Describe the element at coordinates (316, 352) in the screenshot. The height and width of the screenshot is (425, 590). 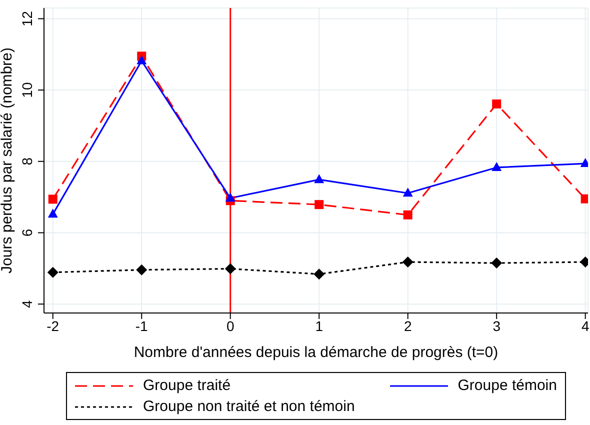
I see `x-axis-title: Nombre d'années depuis la démarche de progrès (t=0)` at that location.